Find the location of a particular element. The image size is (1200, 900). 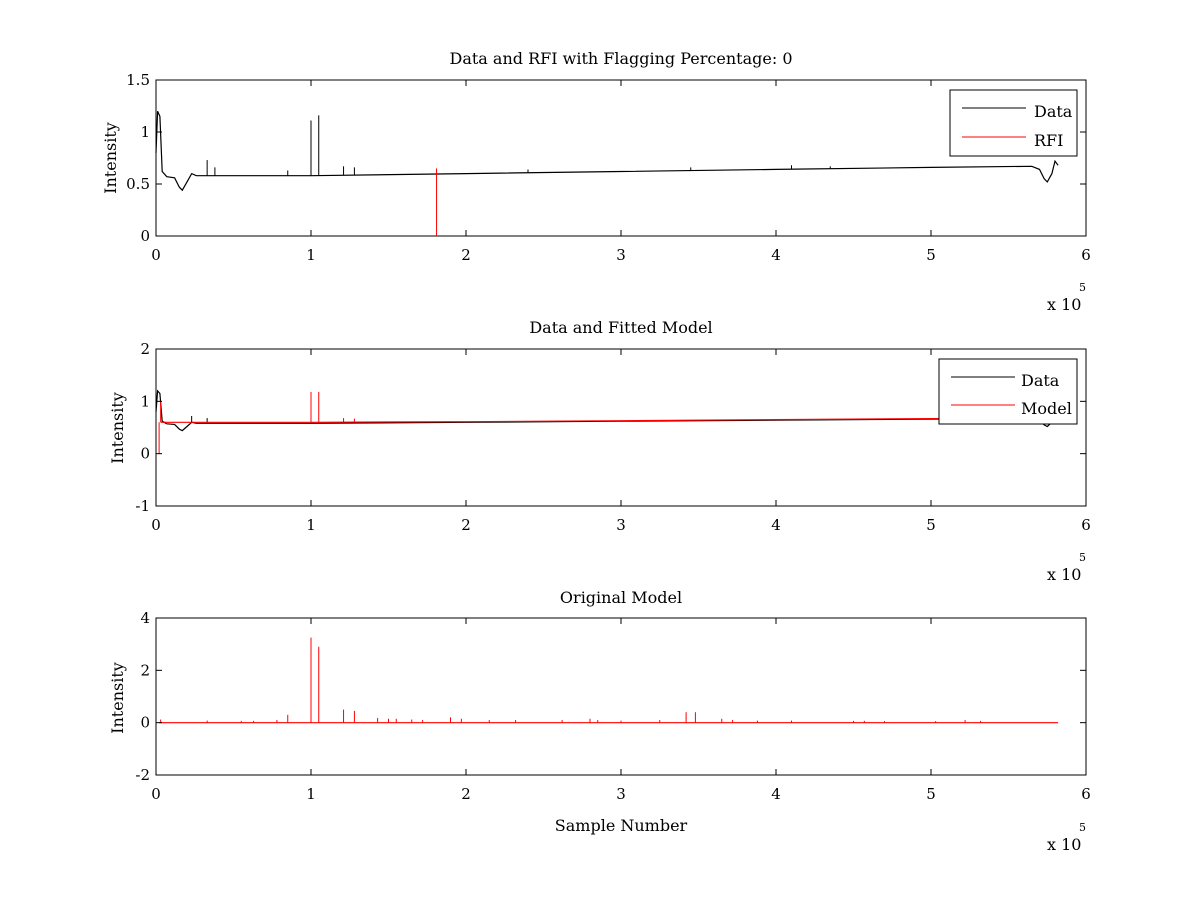

subplot-2-plot-area is located at coordinates (607, 421).